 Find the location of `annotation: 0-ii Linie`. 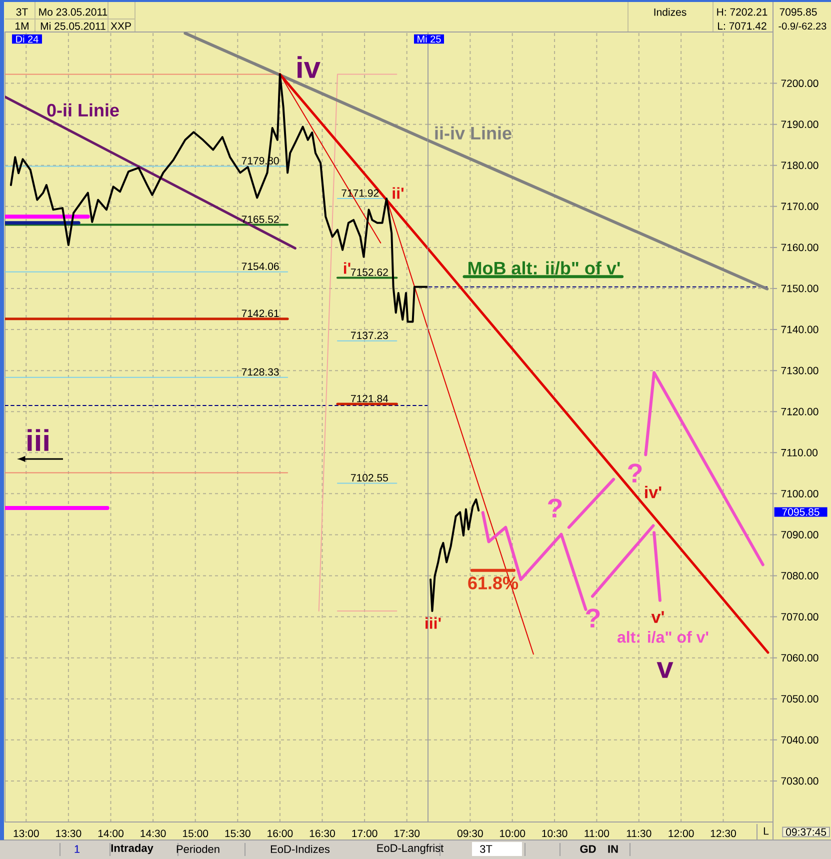

annotation: 0-ii Linie is located at coordinates (83, 110).